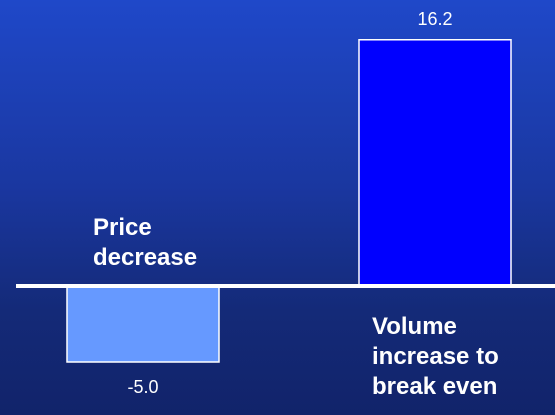 Image resolution: width=555 pixels, height=415 pixels. What do you see at coordinates (142, 387) in the screenshot?
I see `value-label-price-decrease: -5.0` at bounding box center [142, 387].